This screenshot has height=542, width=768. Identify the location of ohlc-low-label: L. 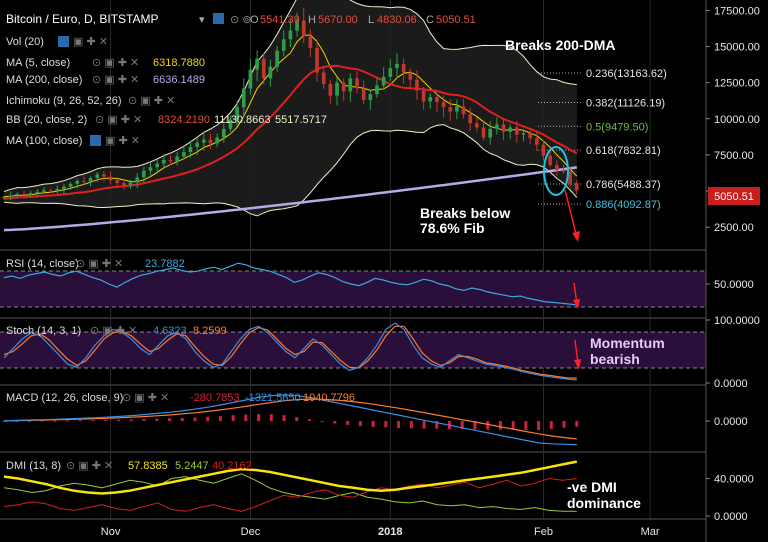
(371, 20).